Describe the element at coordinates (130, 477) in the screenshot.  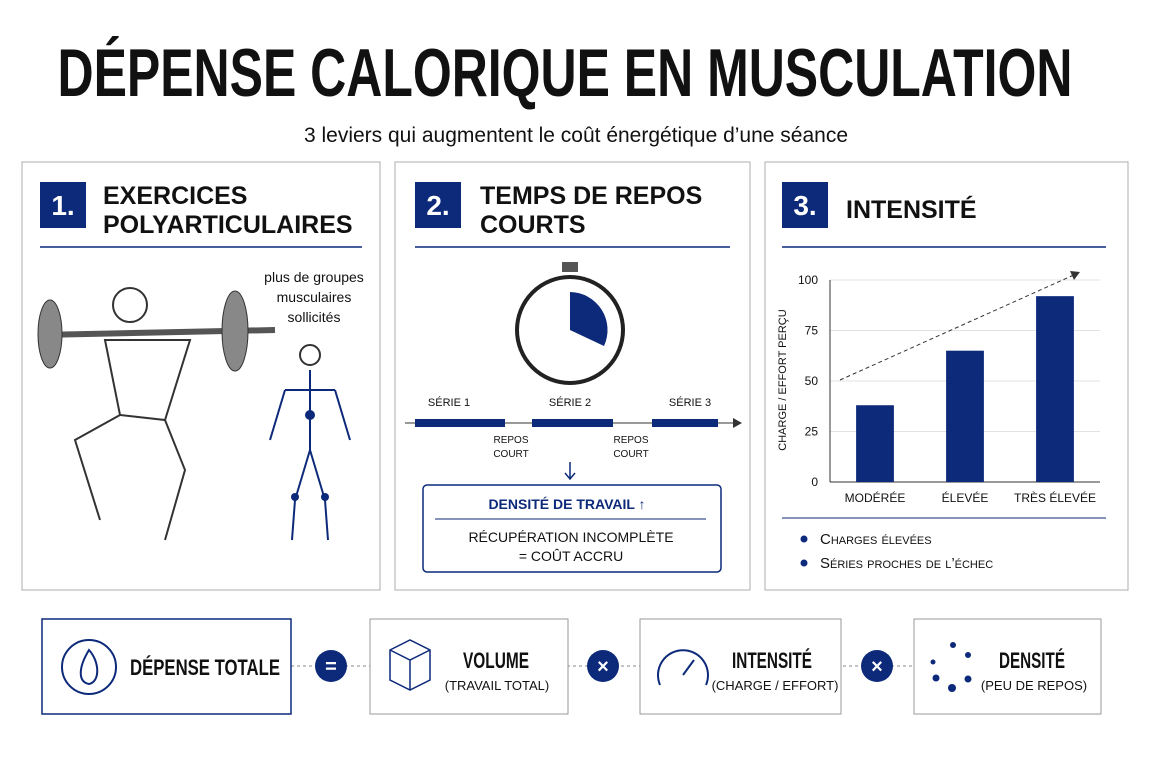
I see `athlete-legs` at that location.